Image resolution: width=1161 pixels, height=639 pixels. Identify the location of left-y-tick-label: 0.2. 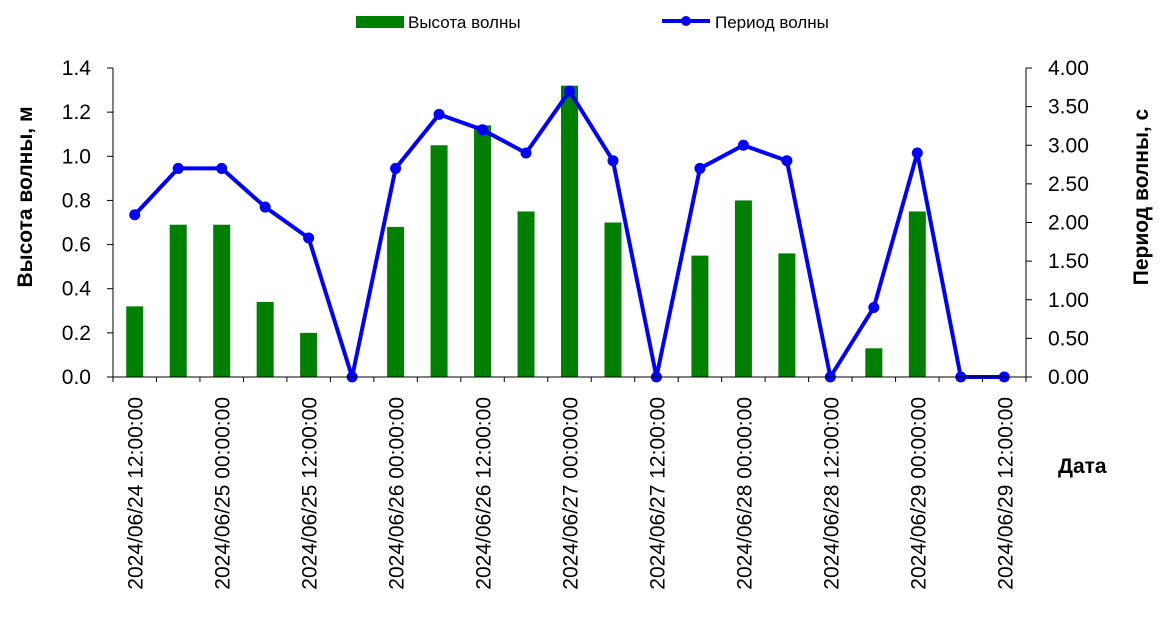
(76, 333).